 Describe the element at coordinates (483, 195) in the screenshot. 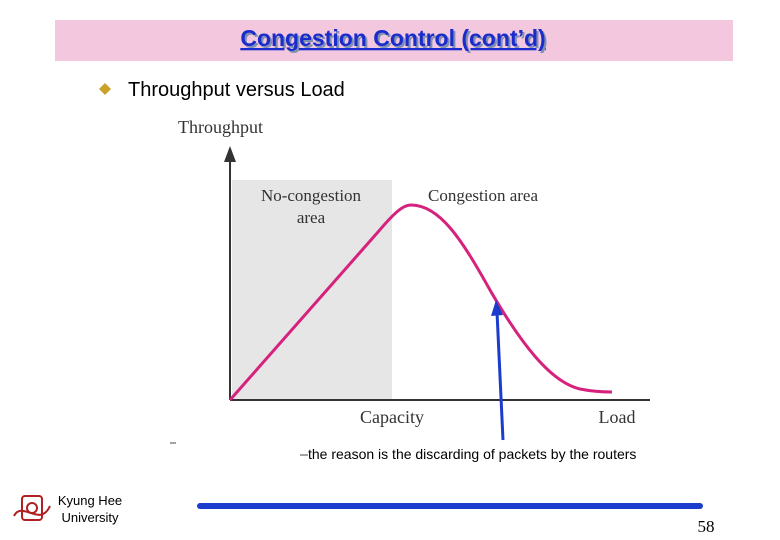

I see `congestion-label: Congestion area` at that location.